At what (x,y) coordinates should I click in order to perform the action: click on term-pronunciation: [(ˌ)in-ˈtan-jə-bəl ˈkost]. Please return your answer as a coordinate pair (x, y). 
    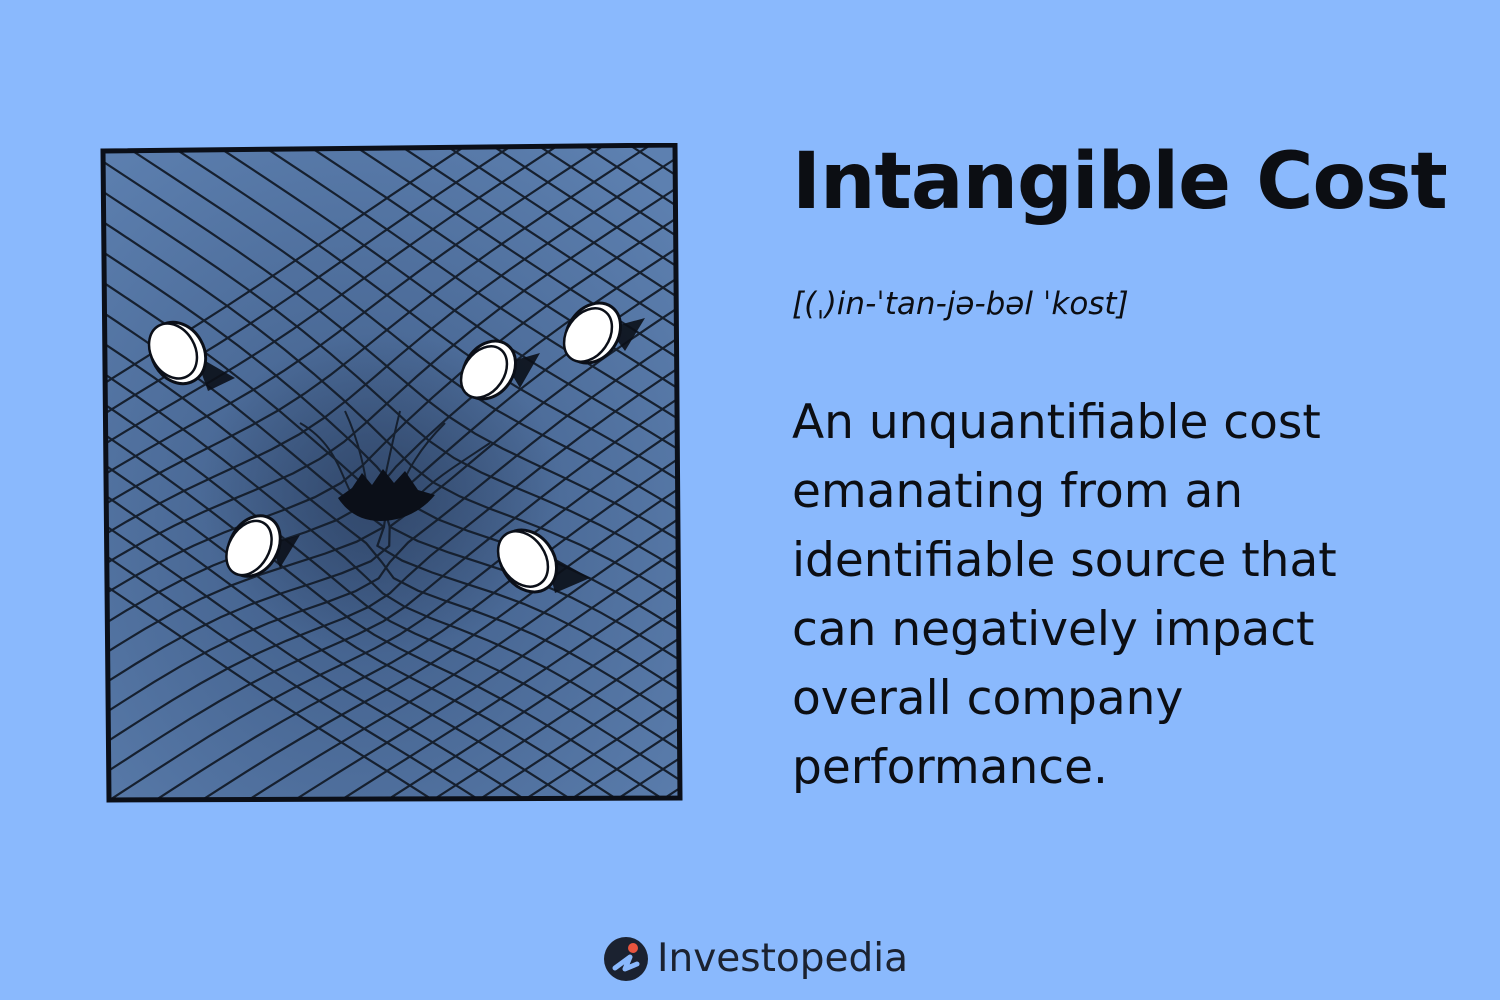
    Looking at the image, I should click on (960, 304).